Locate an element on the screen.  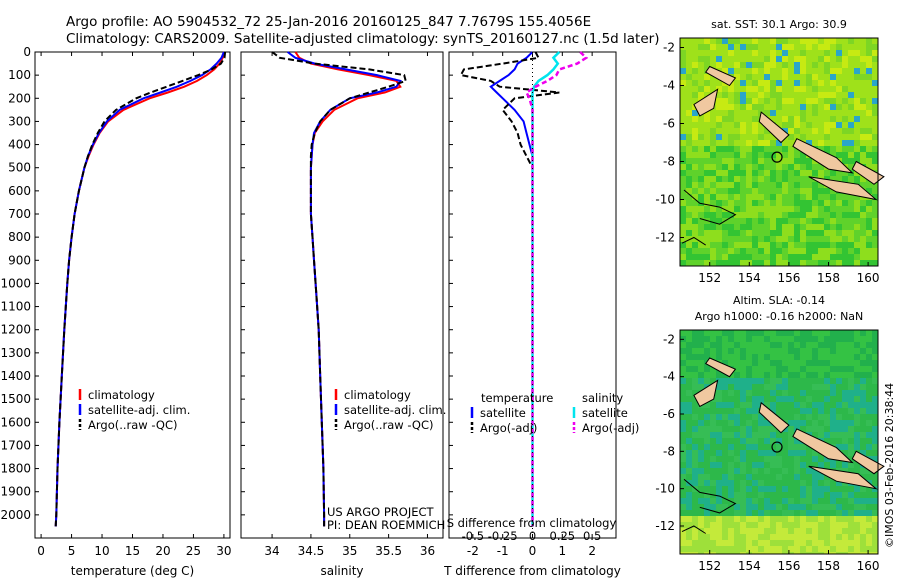
y-tick-label: 400 is located at coordinates (19, 145).